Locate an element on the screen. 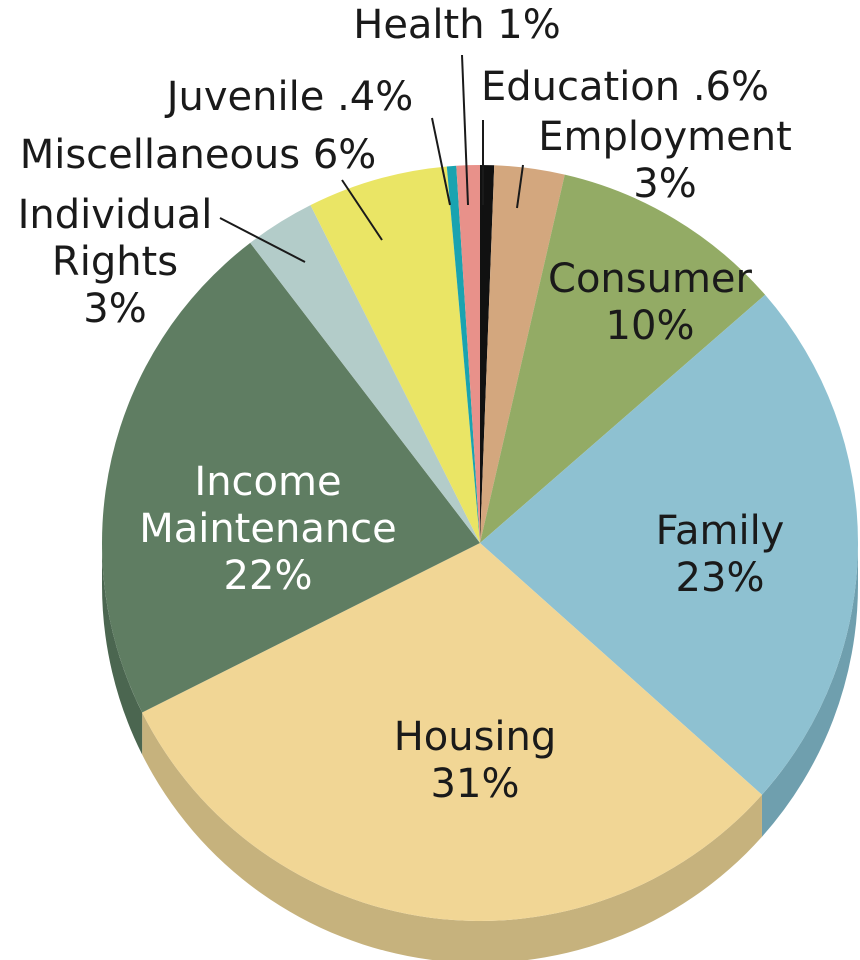 The height and width of the screenshot is (960, 860). slice-label-family: Family 23% is located at coordinates (720, 554).